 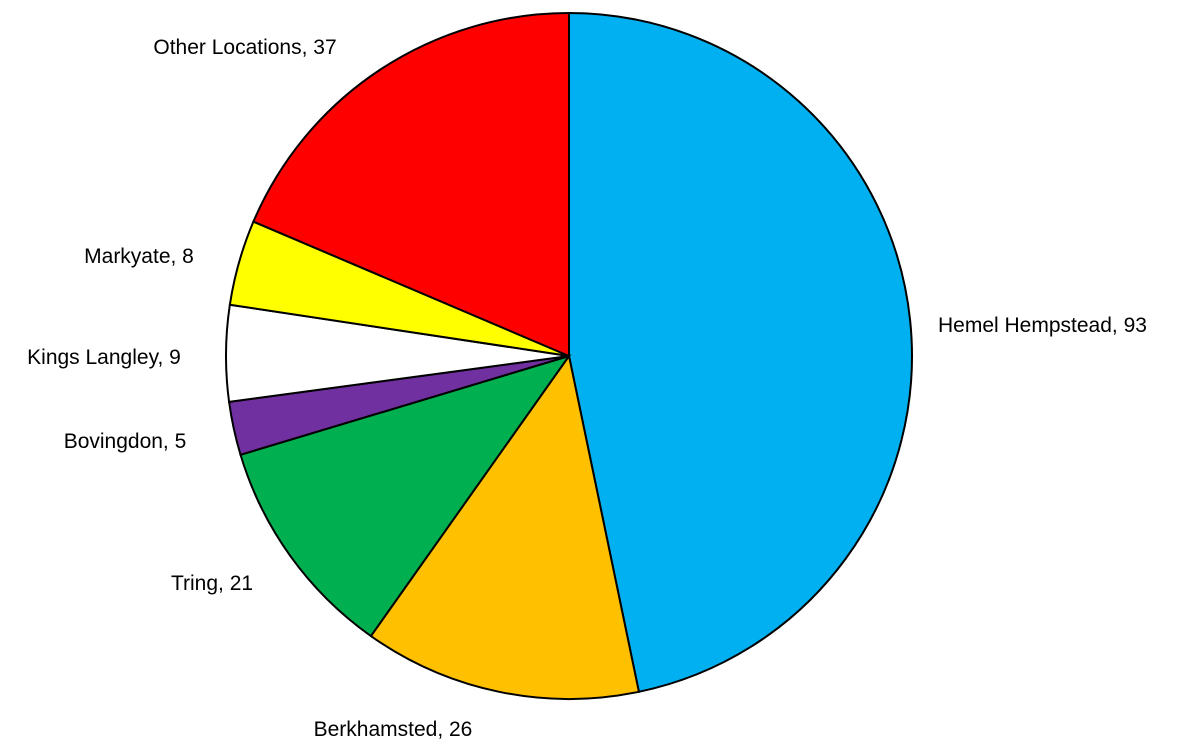 I want to click on pie-slice-berkhamsted, so click(x=505, y=526).